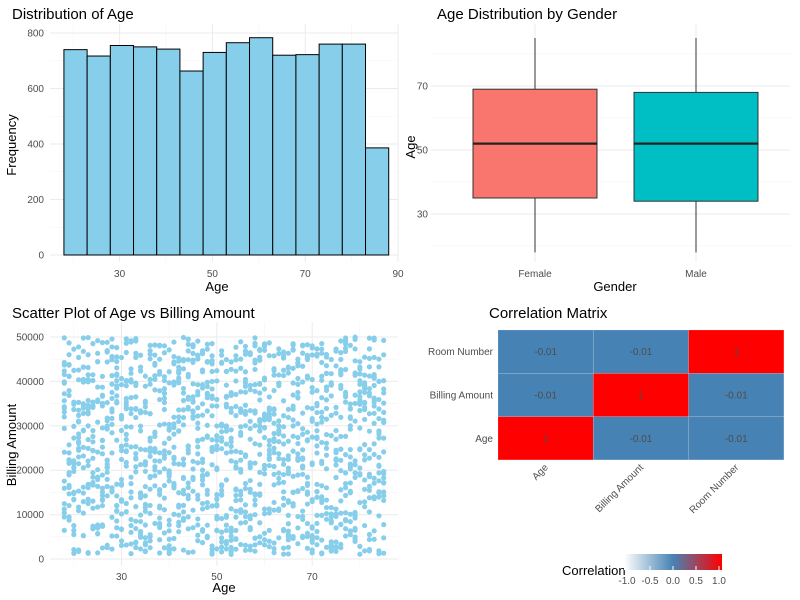 This screenshot has height=600, width=800. I want to click on legend-colorbar, so click(673, 562).